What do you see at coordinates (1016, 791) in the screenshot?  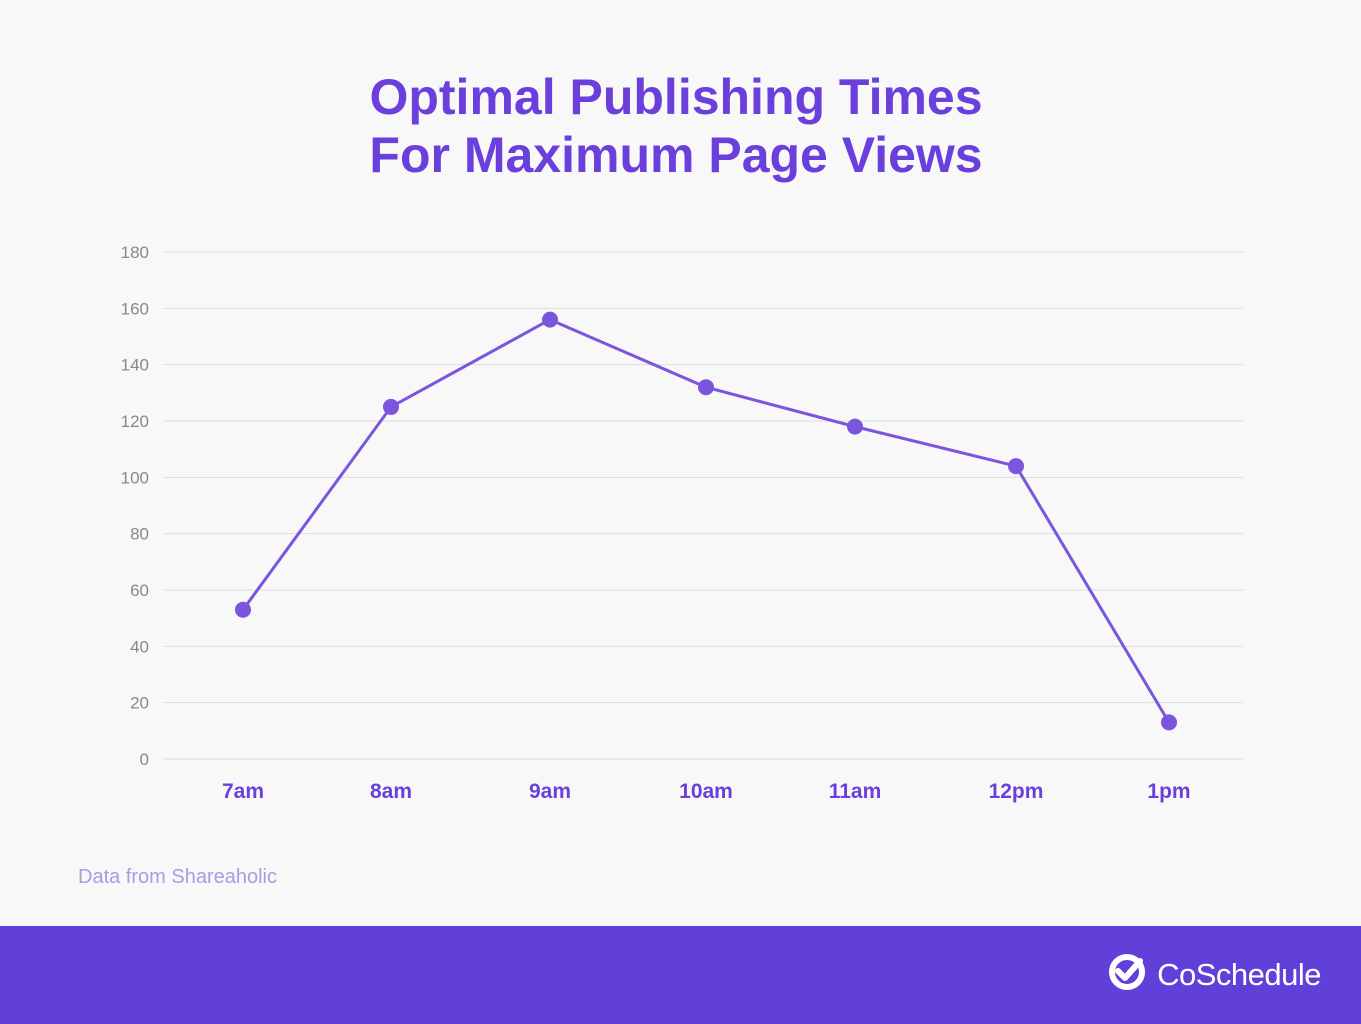 I see `x-tick-label: 12pm` at bounding box center [1016, 791].